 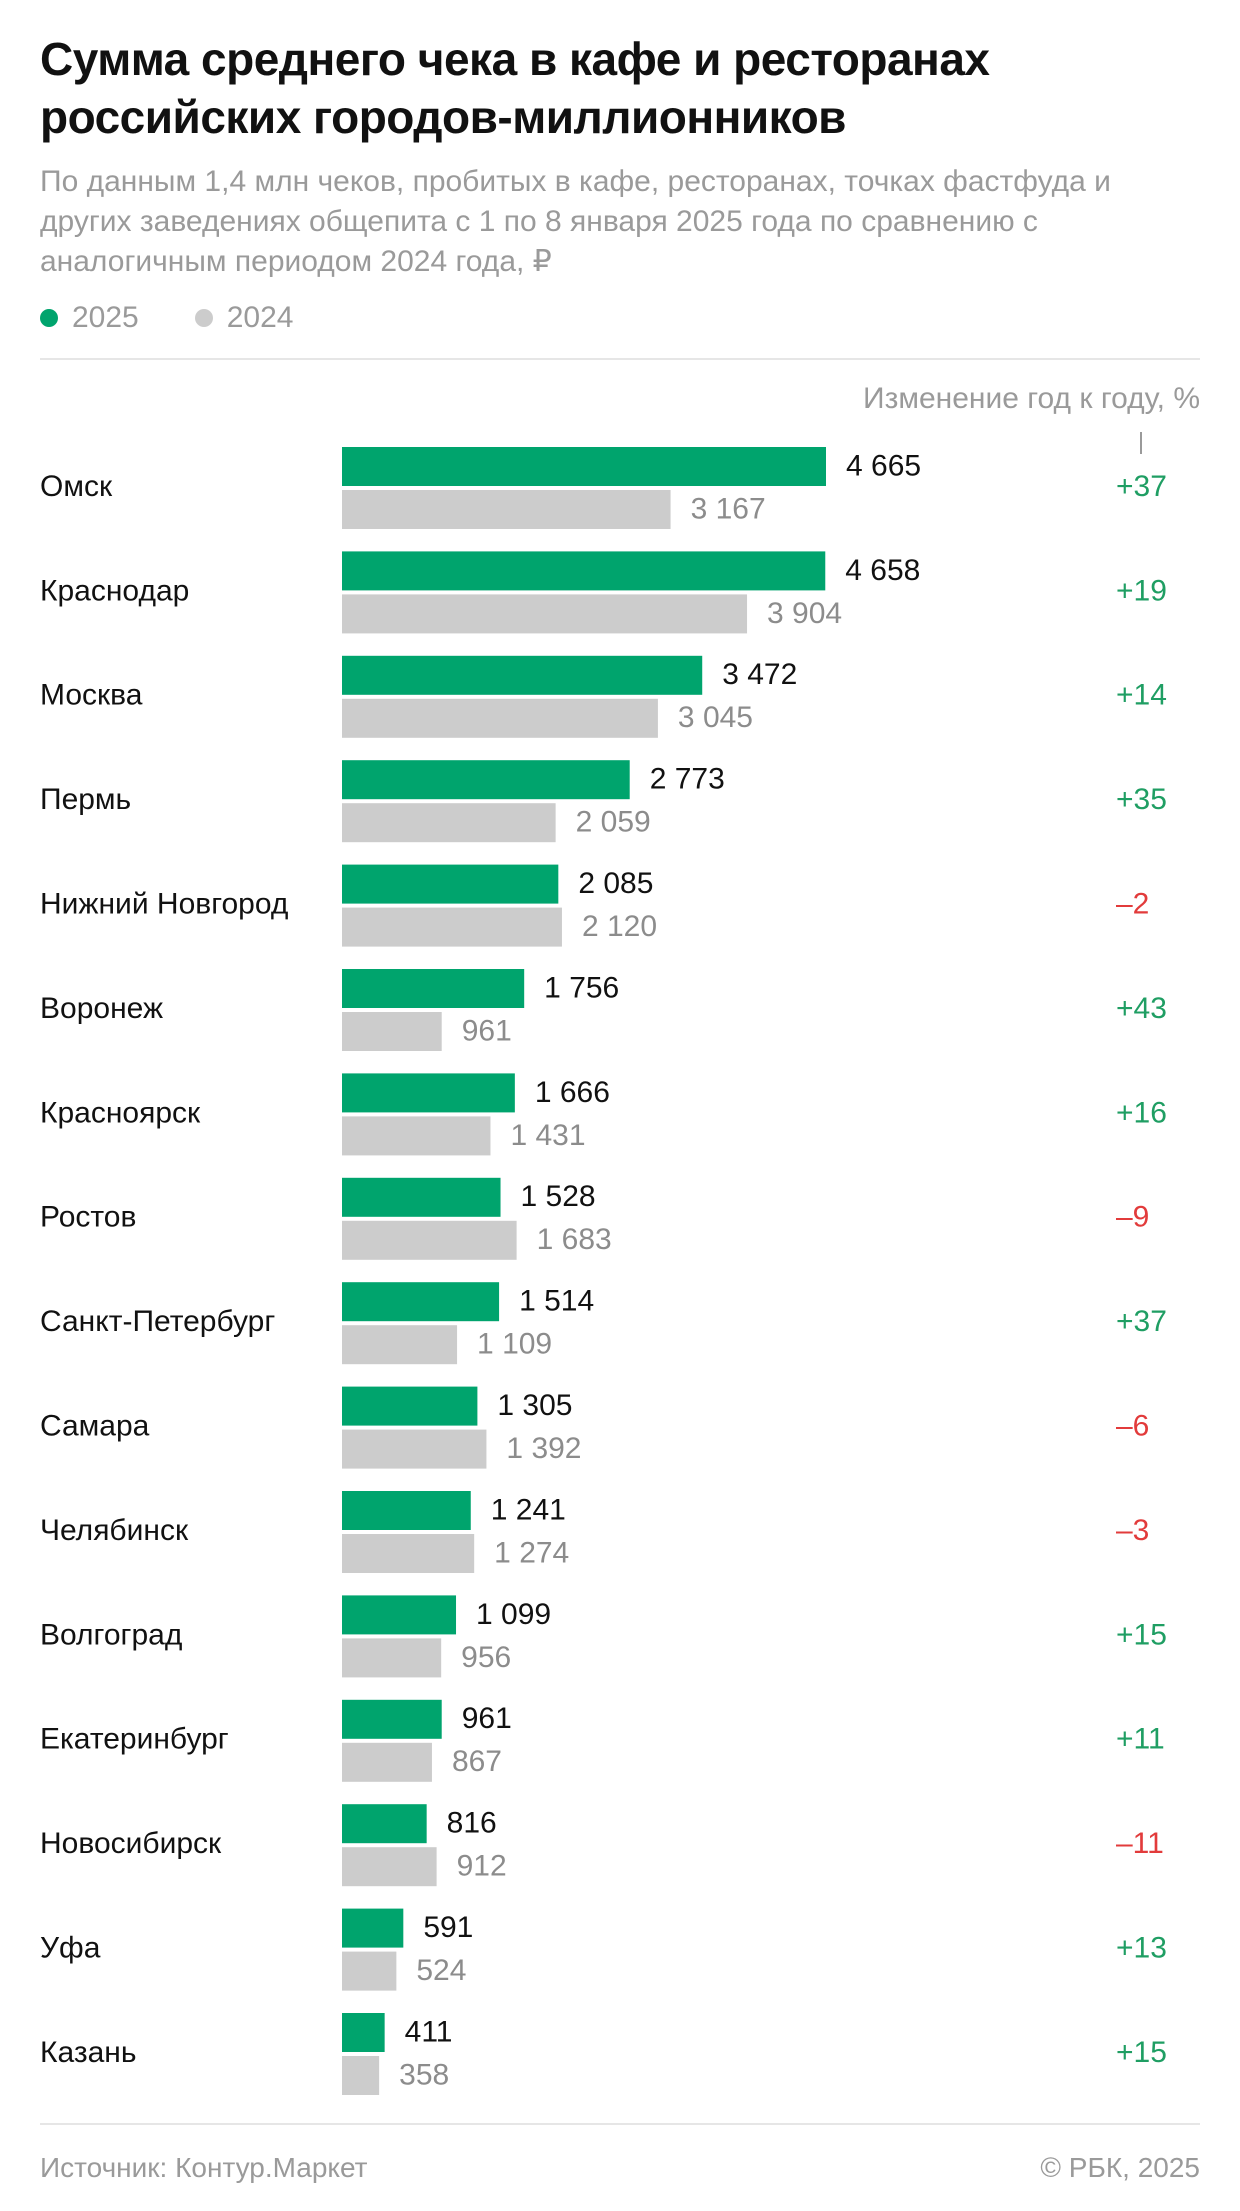 What do you see at coordinates (120, 1112) in the screenshot?
I see `category-label-row-7: Красноярск` at bounding box center [120, 1112].